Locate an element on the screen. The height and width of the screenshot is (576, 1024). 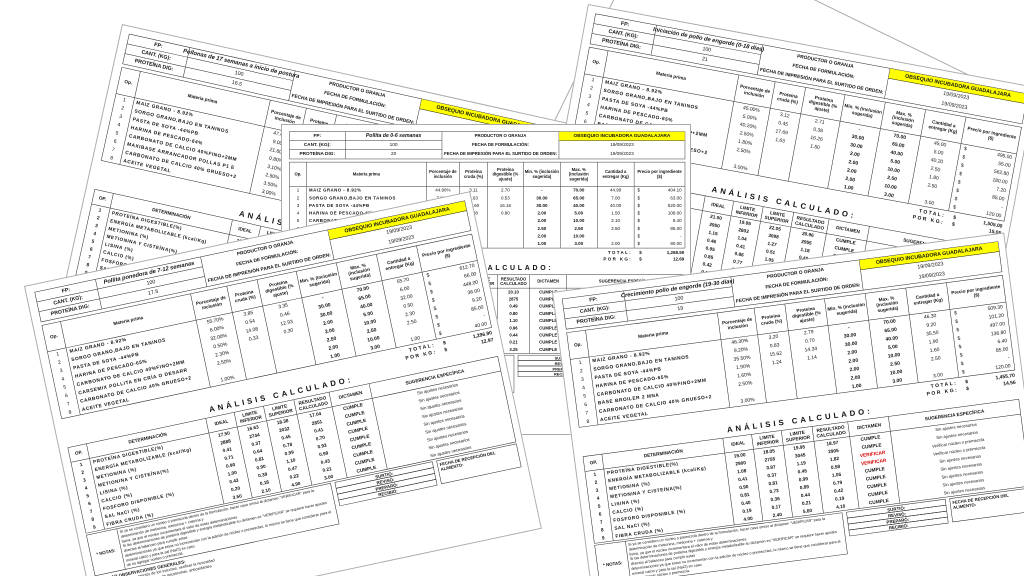
column-header: Cantidad a entregar (Kg) is located at coordinates (615, 174).